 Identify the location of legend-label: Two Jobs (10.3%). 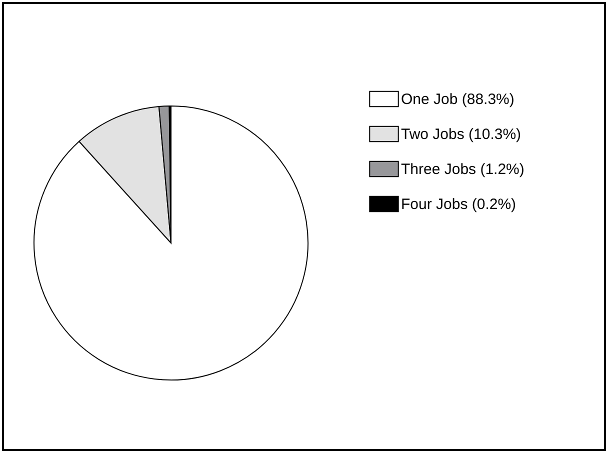
(461, 134).